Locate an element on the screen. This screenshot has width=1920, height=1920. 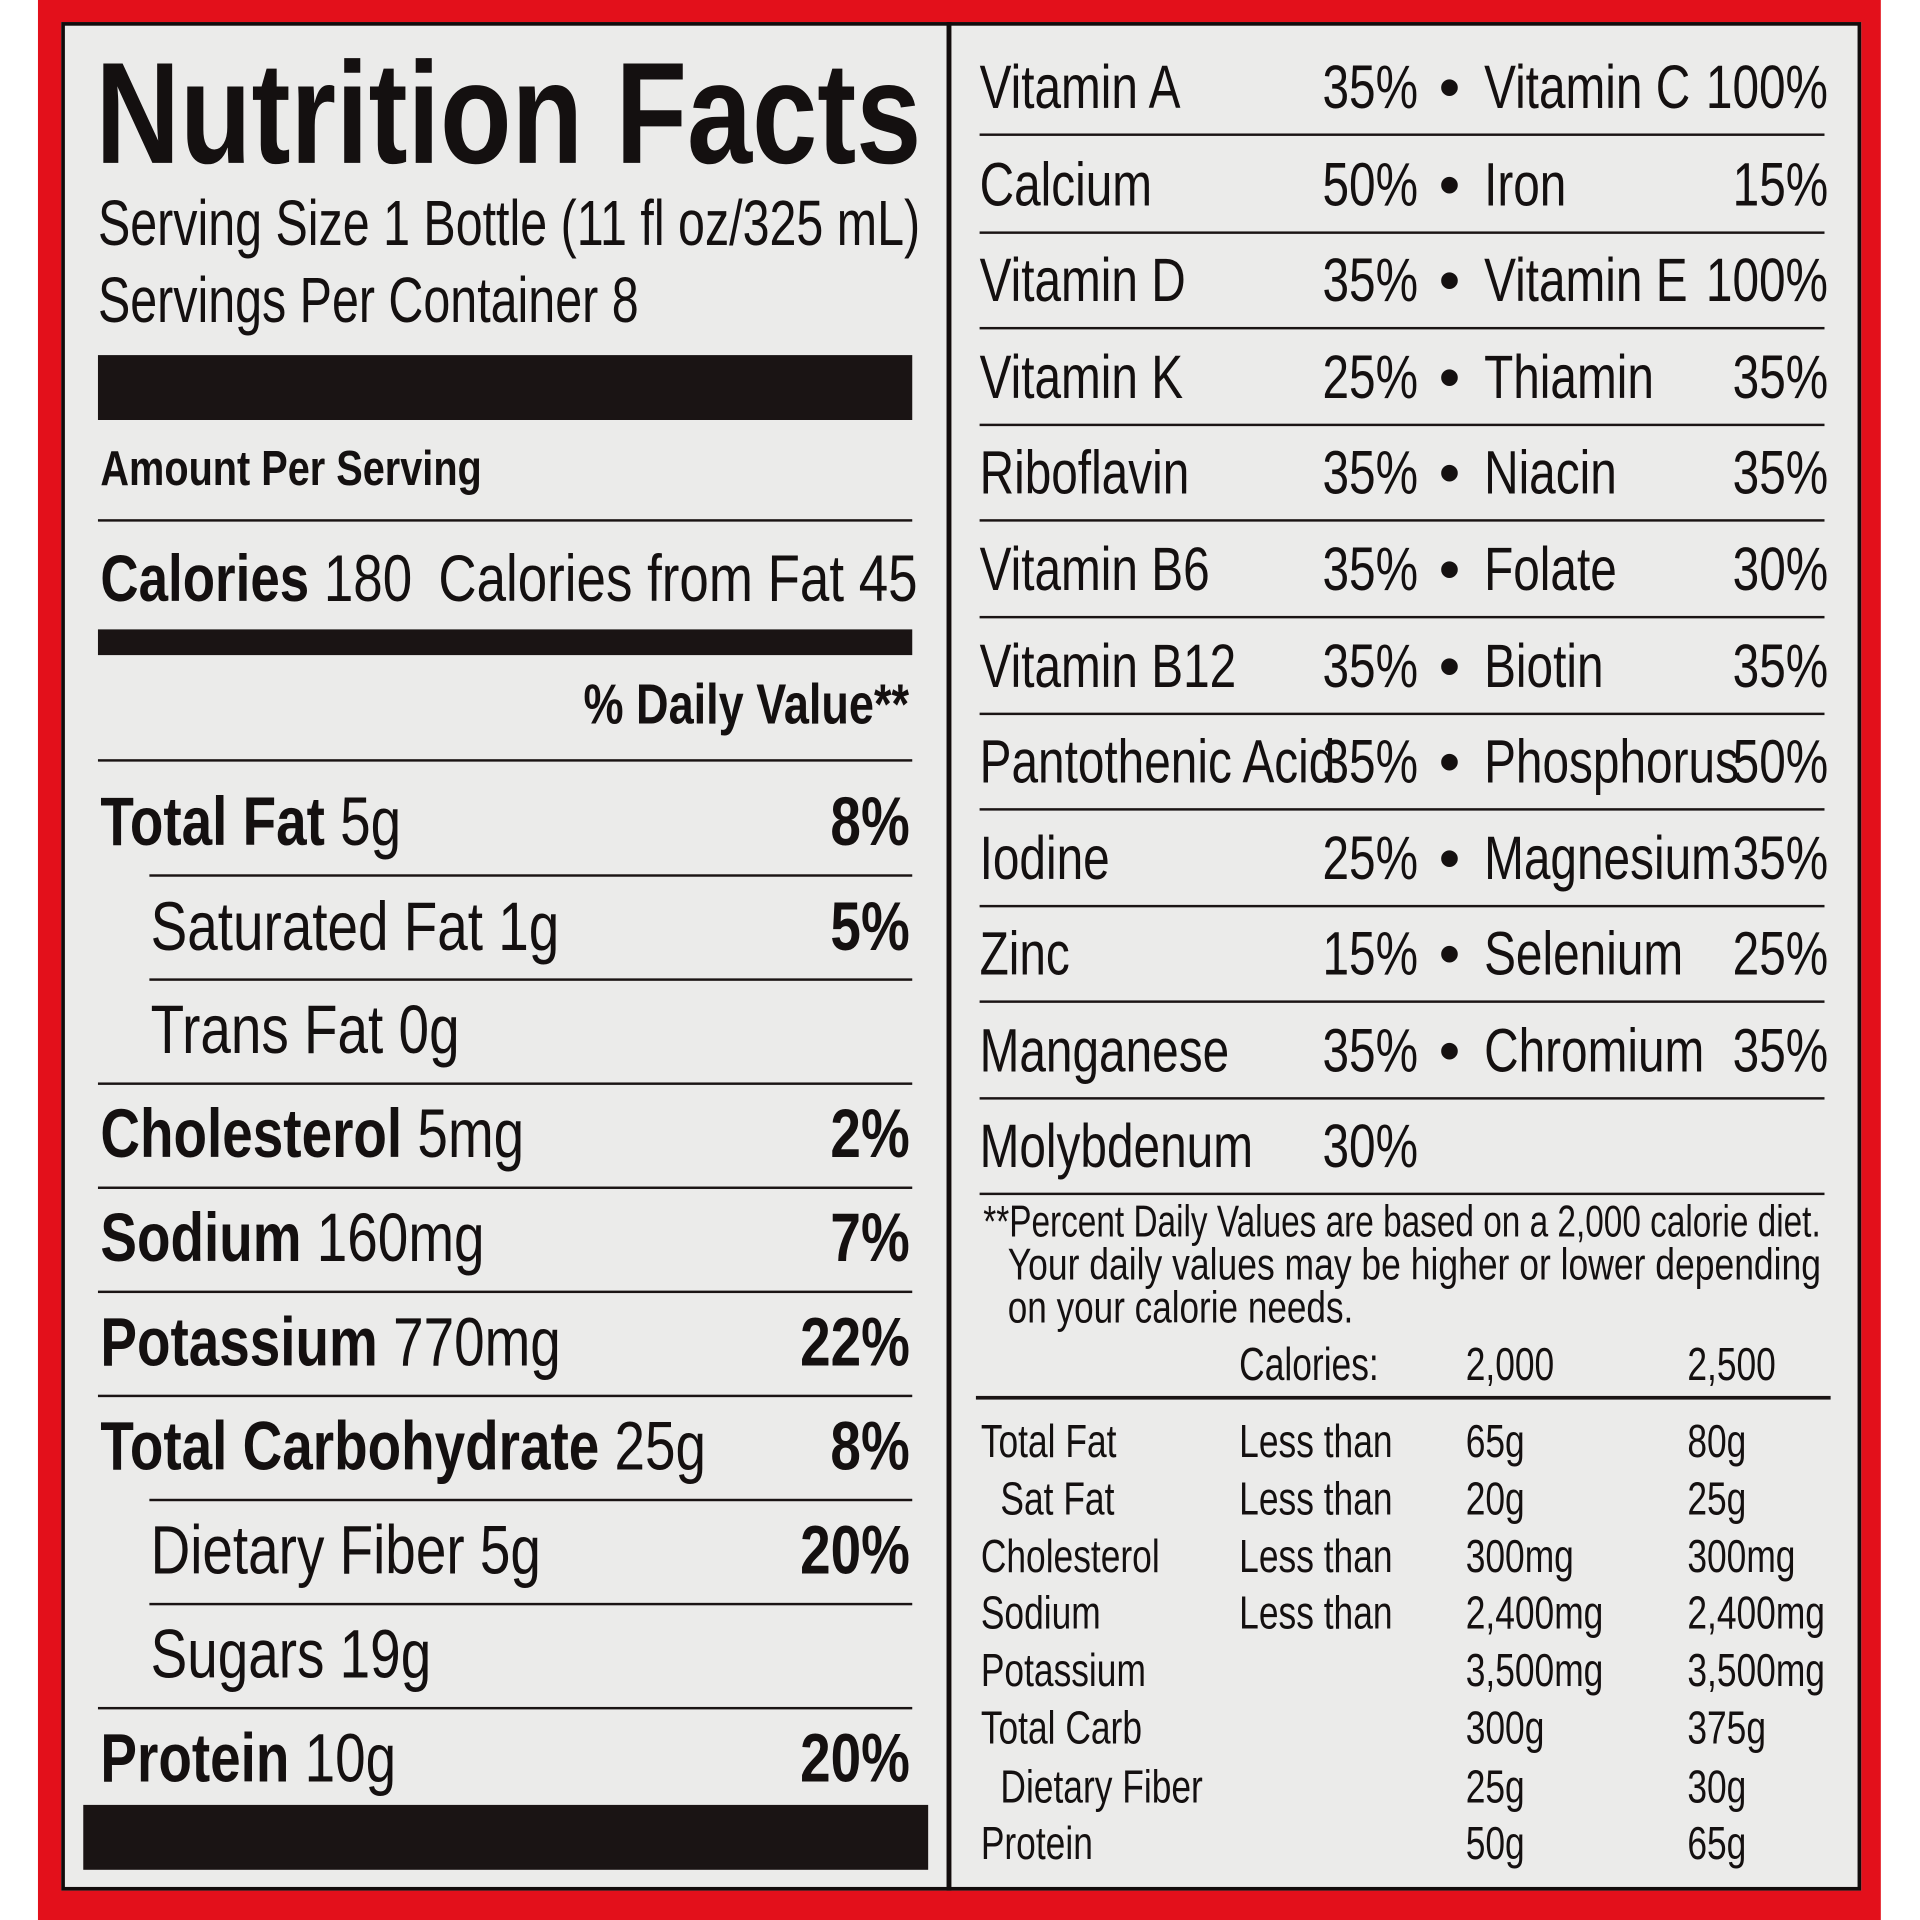
reference-value-2500: 65g is located at coordinates (1717, 1844).